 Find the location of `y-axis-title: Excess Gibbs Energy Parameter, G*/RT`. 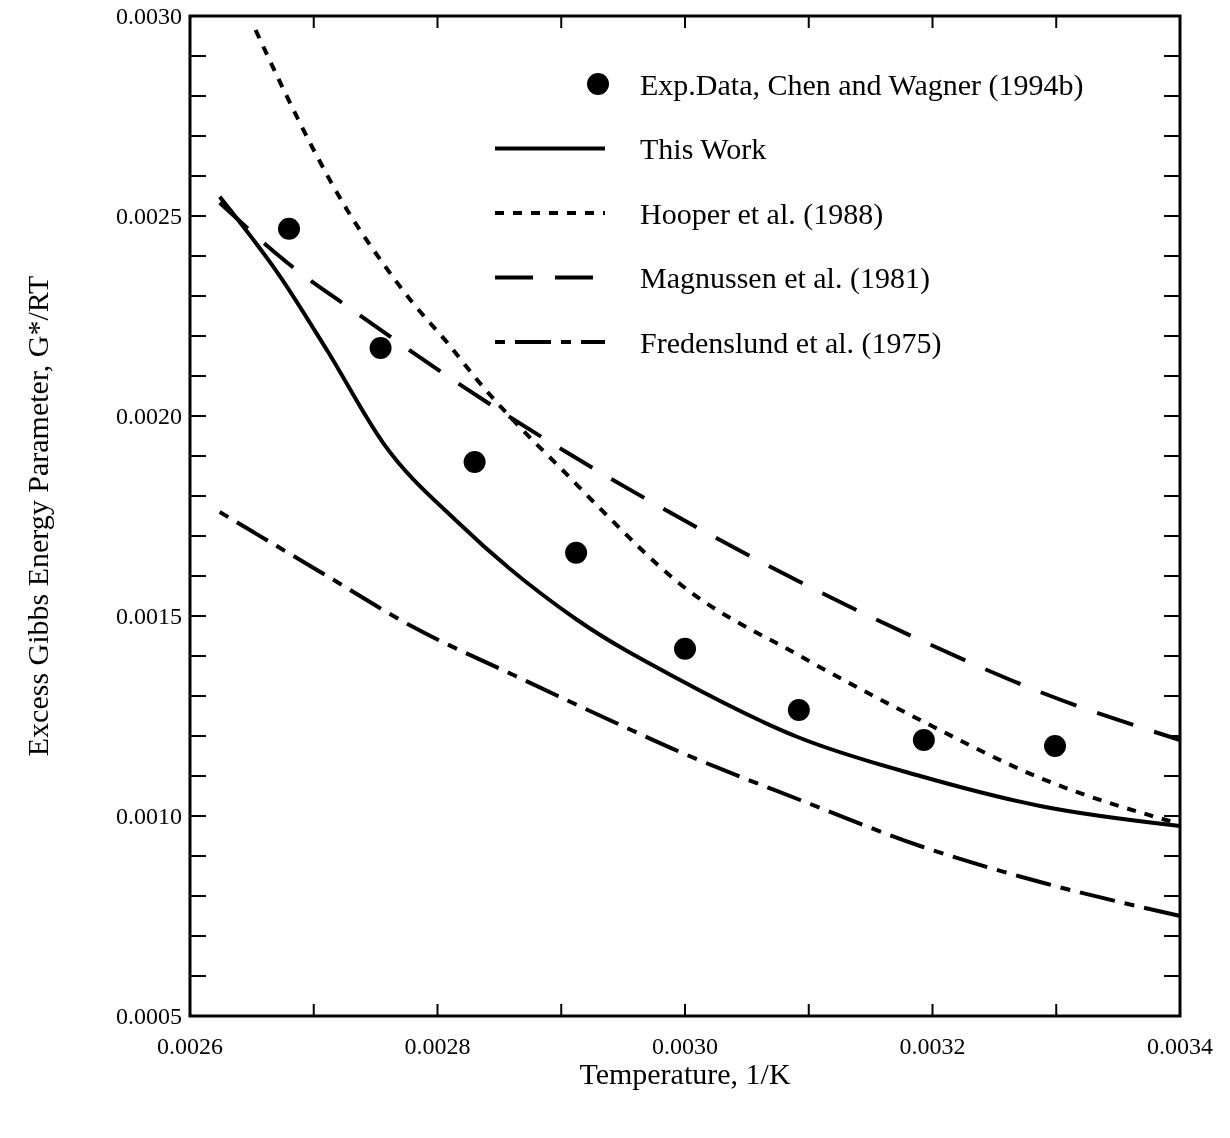

y-axis-title: Excess Gibbs Energy Parameter, G*/RT is located at coordinates (37, 516).